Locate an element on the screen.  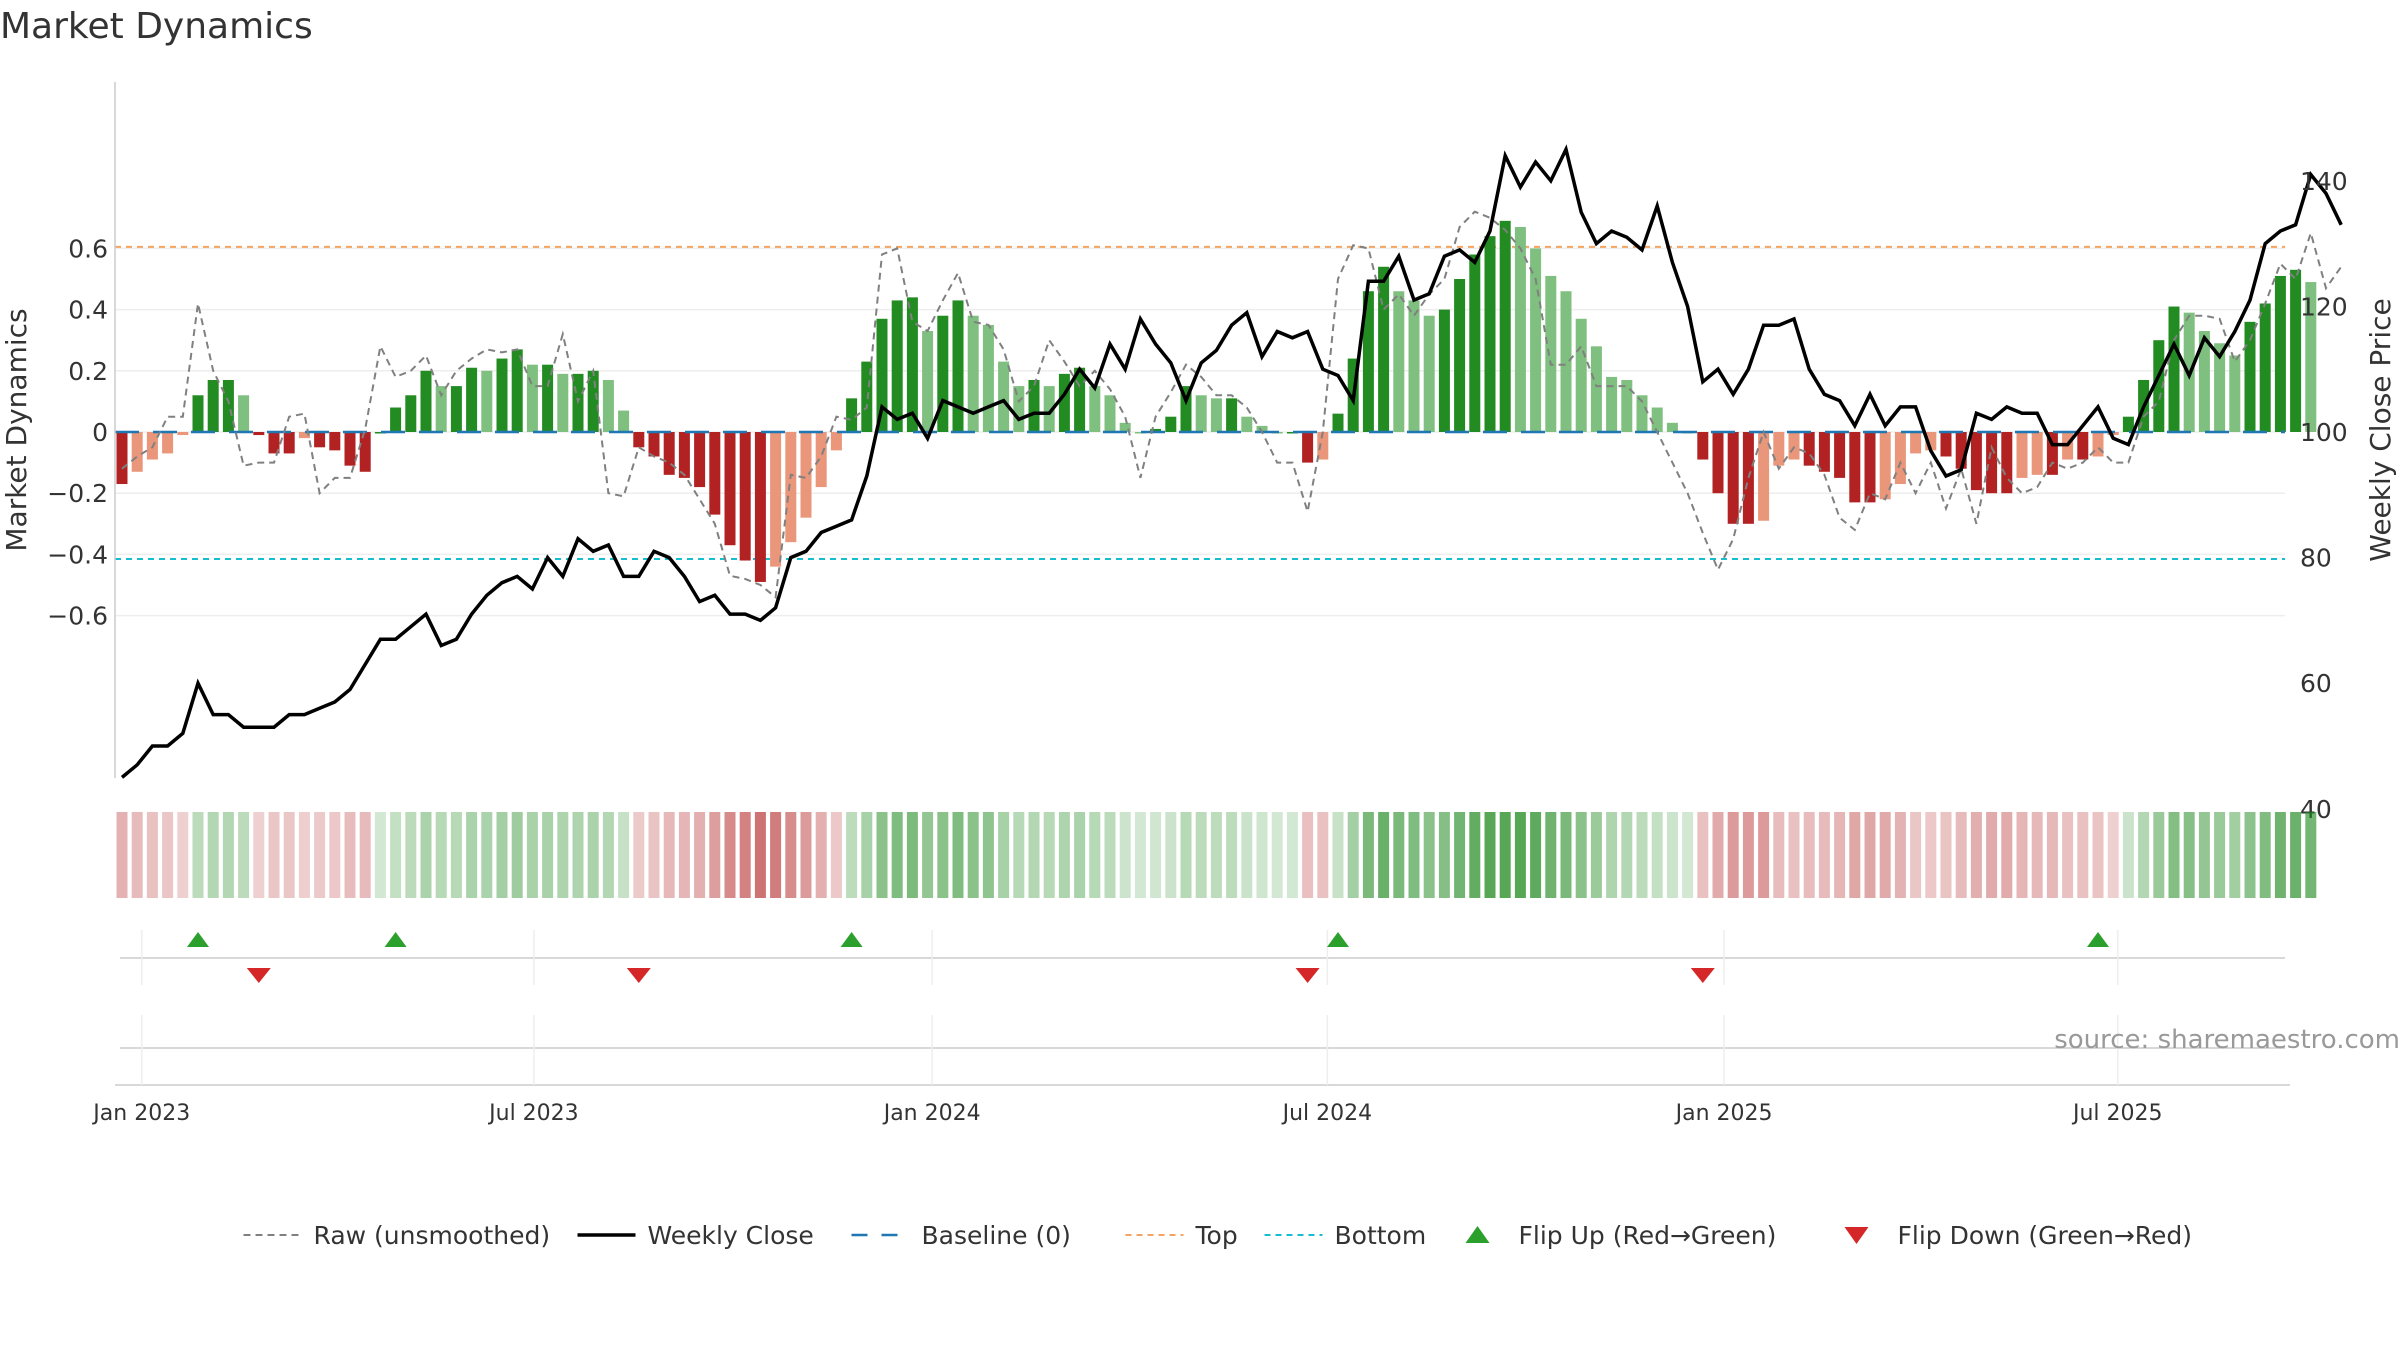
left-tick-label: −0.4 is located at coordinates (77, 554).